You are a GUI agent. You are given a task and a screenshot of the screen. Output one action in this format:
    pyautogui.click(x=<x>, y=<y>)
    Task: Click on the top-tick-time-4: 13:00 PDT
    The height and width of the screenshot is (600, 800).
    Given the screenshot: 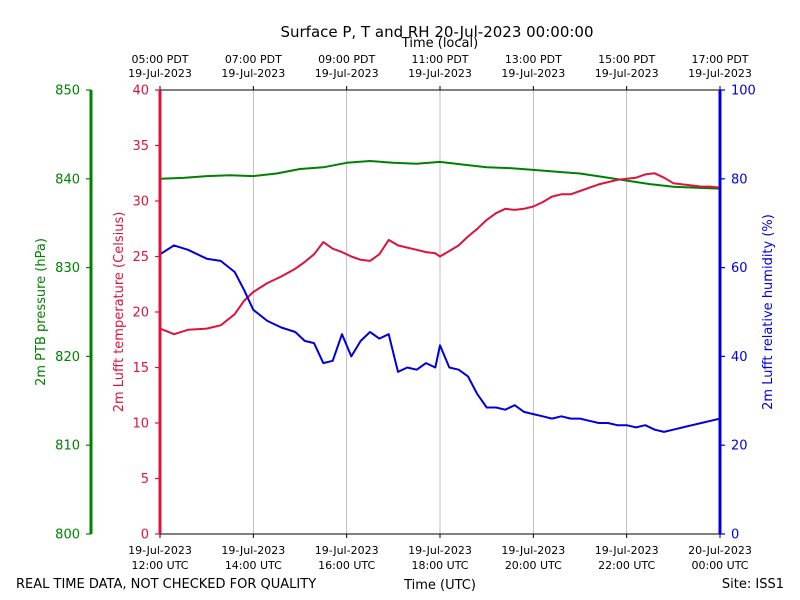 What is the action you would take?
    pyautogui.click(x=533, y=59)
    